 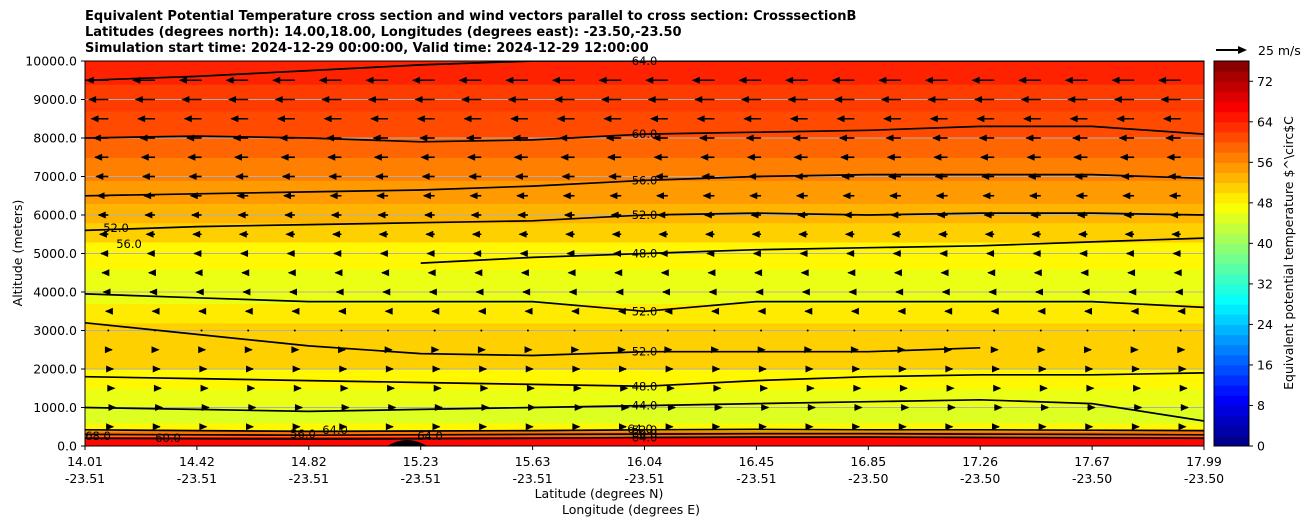 What do you see at coordinates (116, 228) in the screenshot?
I see `contour-label-extra-0: 52.0` at bounding box center [116, 228].